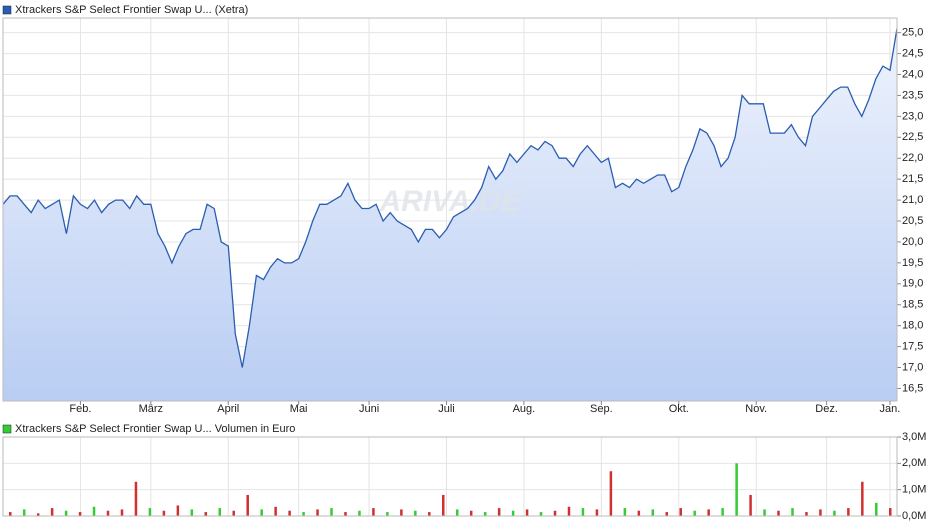 This screenshot has height=526, width=940. Describe the element at coordinates (7, 429) in the screenshot. I see `legend-swatch` at that location.